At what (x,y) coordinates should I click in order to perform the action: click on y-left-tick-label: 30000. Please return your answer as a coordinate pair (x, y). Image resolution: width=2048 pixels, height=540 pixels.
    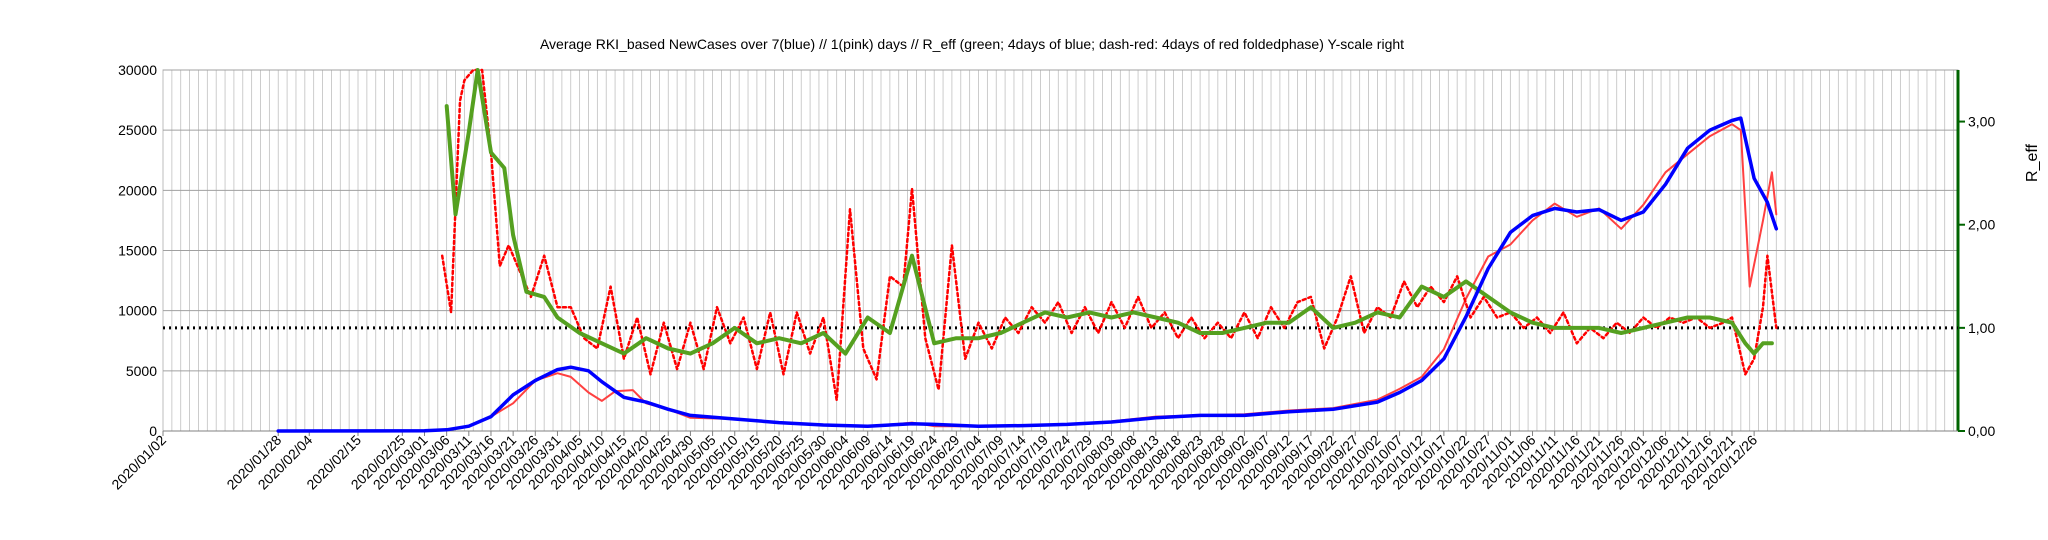
    Looking at the image, I should click on (137, 70).